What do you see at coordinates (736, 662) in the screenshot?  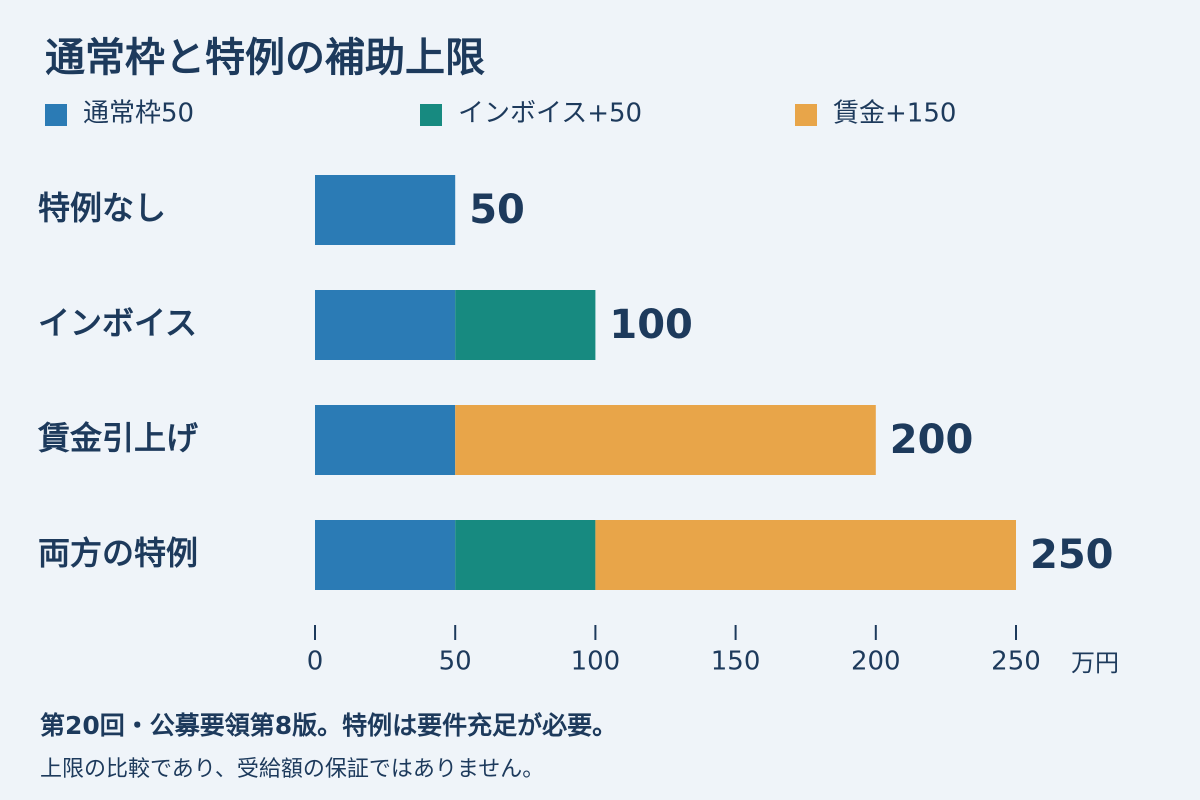 I see `x-tick-label: 150` at bounding box center [736, 662].